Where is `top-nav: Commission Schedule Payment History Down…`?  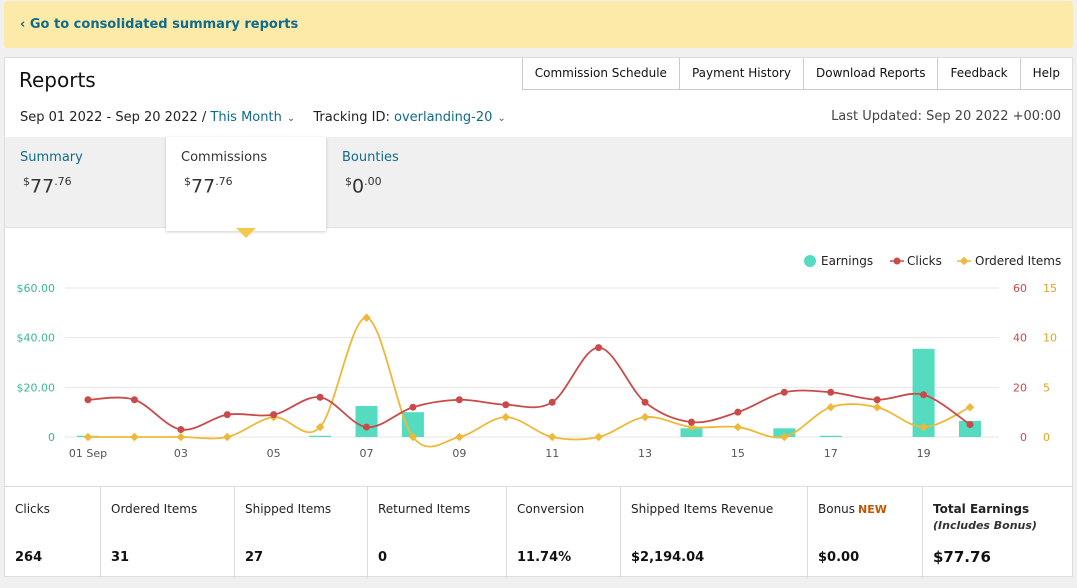 top-nav: Commission Schedule Payment History Down… is located at coordinates (796, 74).